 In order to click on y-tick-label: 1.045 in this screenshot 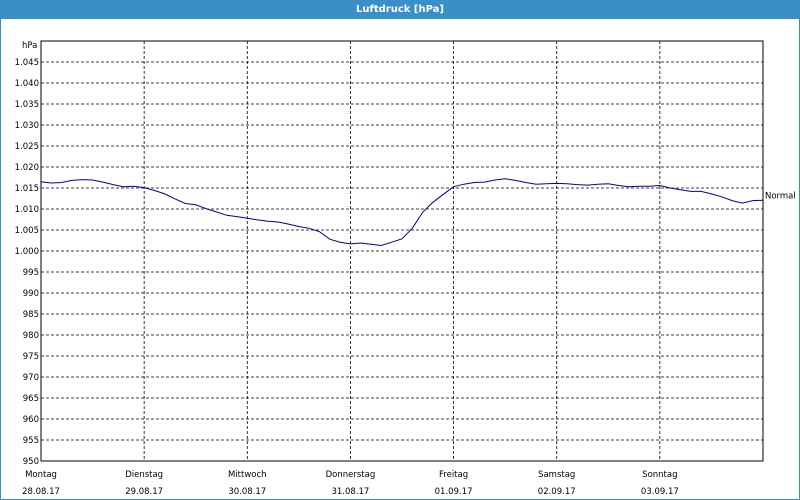, I will do `click(27, 63)`.